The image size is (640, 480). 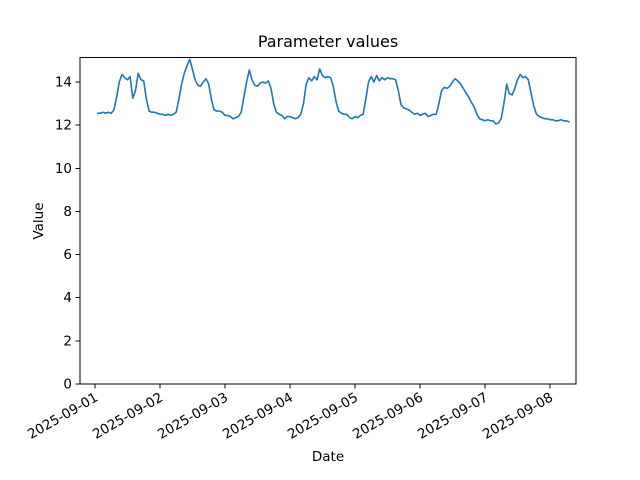 I want to click on y-tick-label: 14, so click(x=63, y=82).